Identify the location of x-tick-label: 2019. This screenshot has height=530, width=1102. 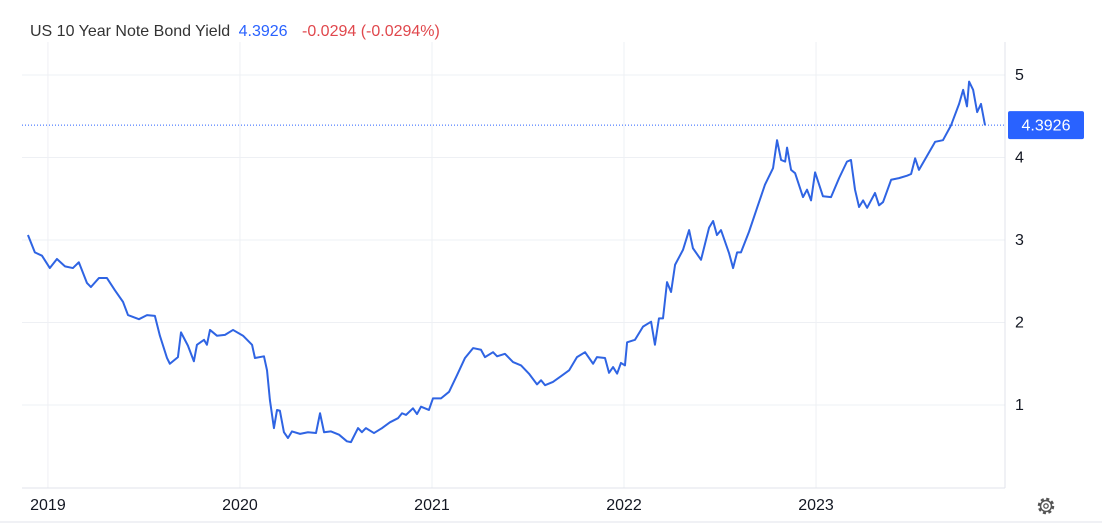
(48, 505).